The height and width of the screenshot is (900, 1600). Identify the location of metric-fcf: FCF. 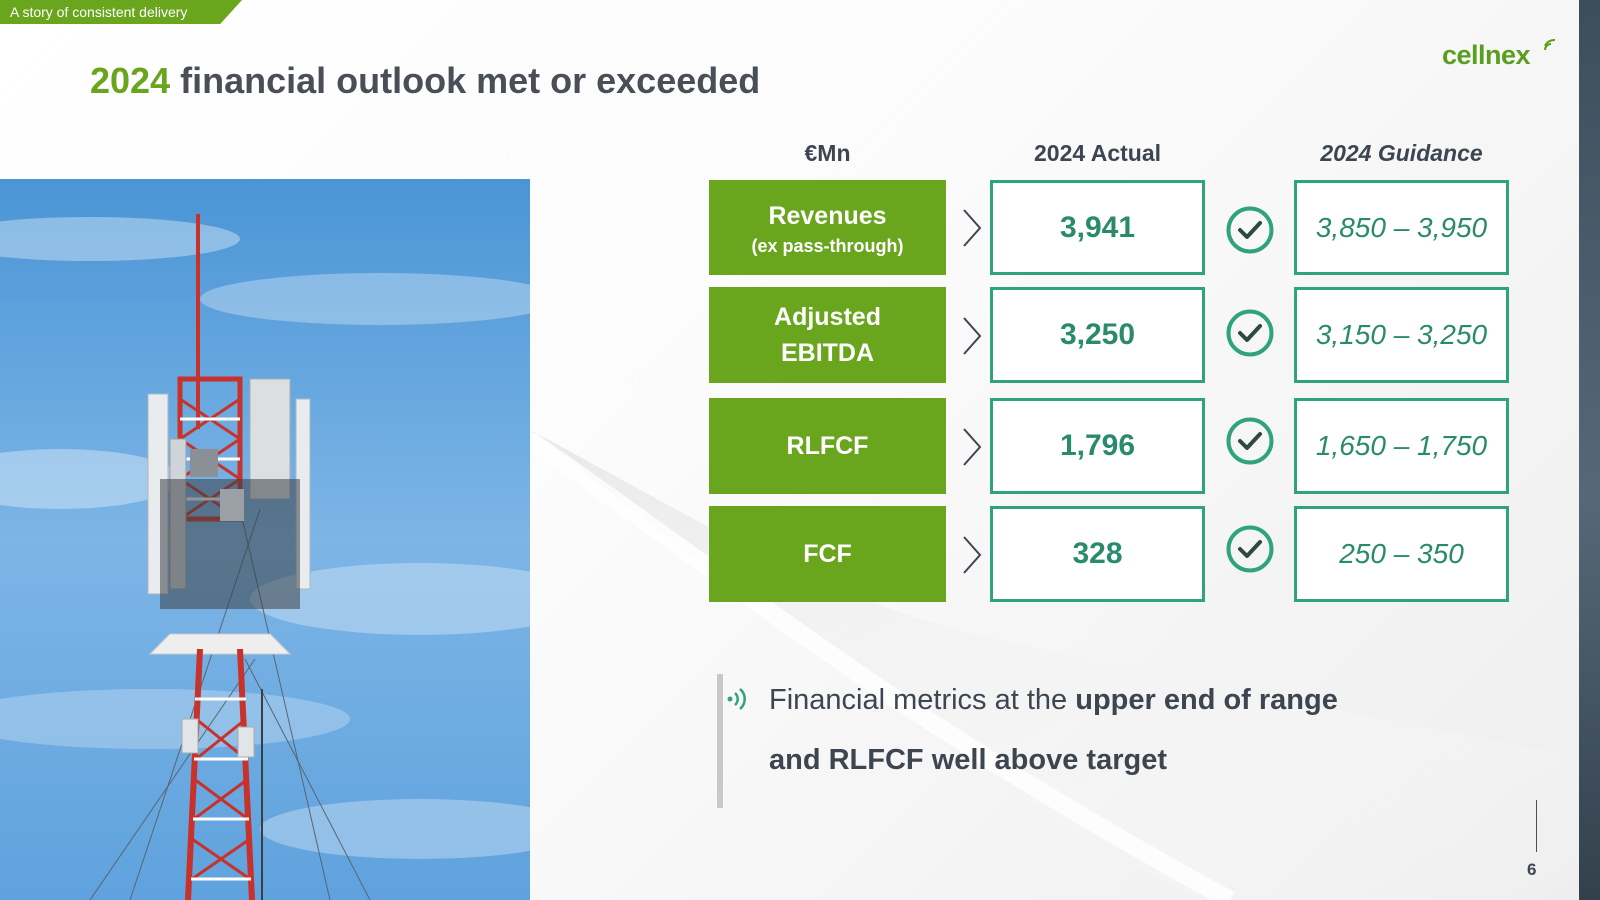
(827, 554).